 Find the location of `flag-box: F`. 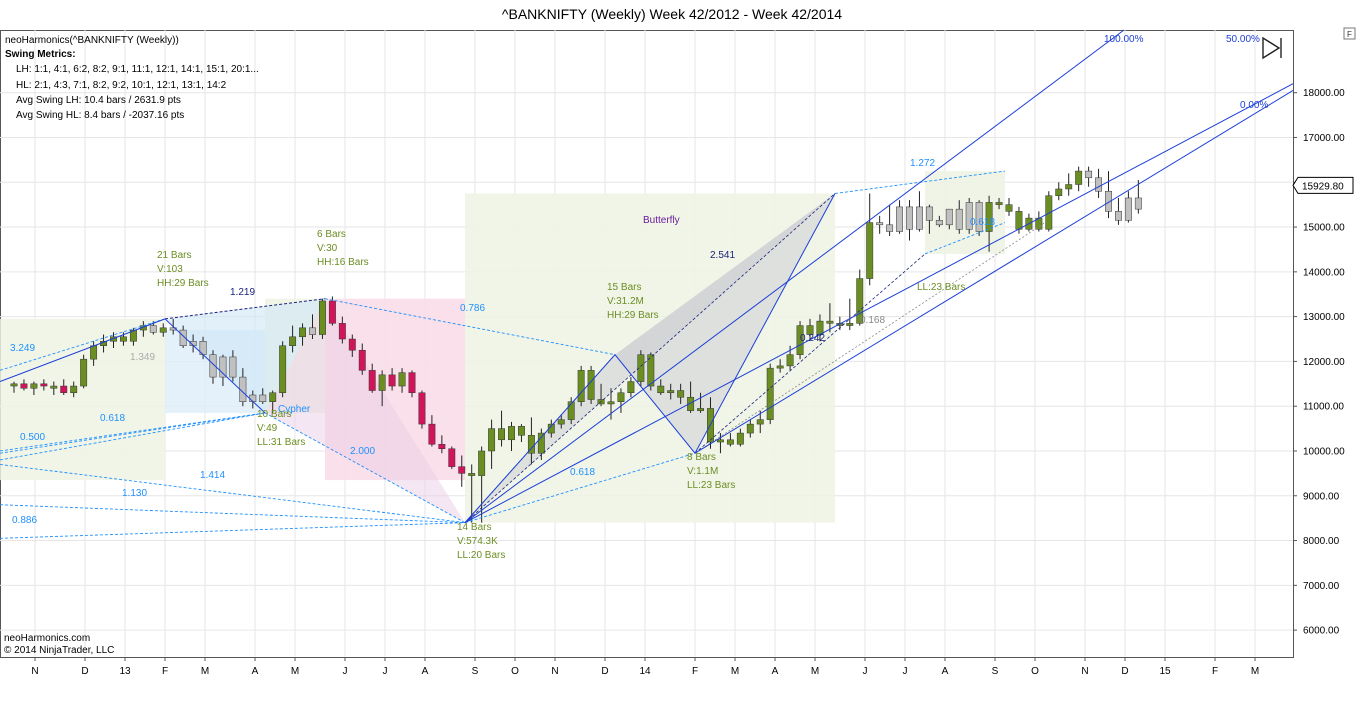

flag-box: F is located at coordinates (1349, 33).